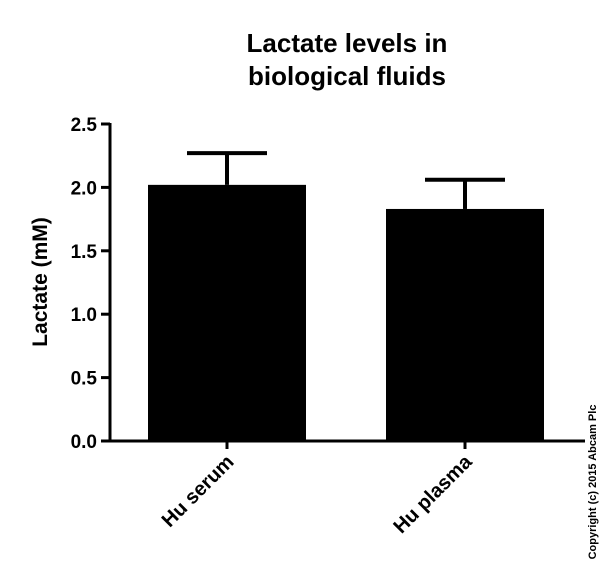 The width and height of the screenshot is (600, 587). I want to click on y-tick-label-3: 1.5, so click(84, 252).